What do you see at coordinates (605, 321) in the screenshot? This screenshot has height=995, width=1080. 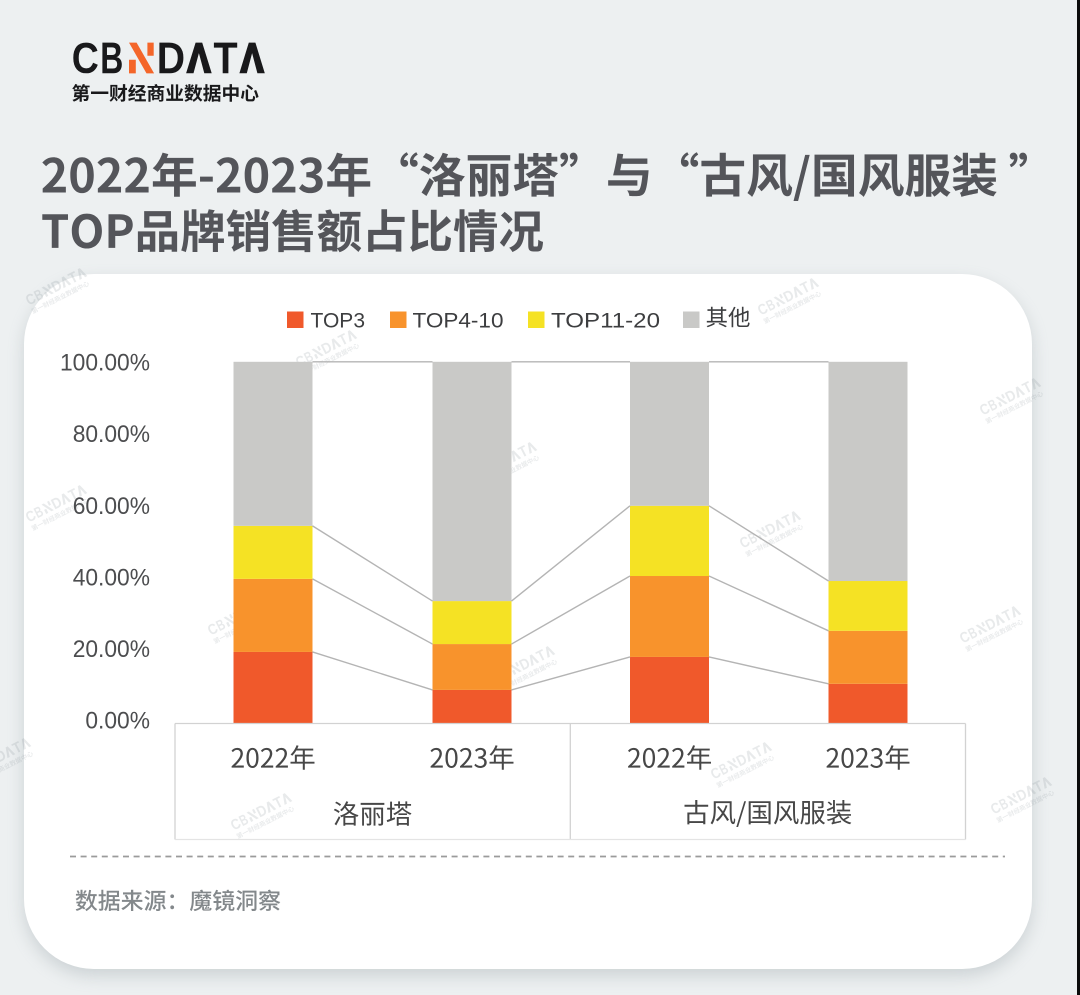 I see `svg-text: TOP11-20` at bounding box center [605, 321].